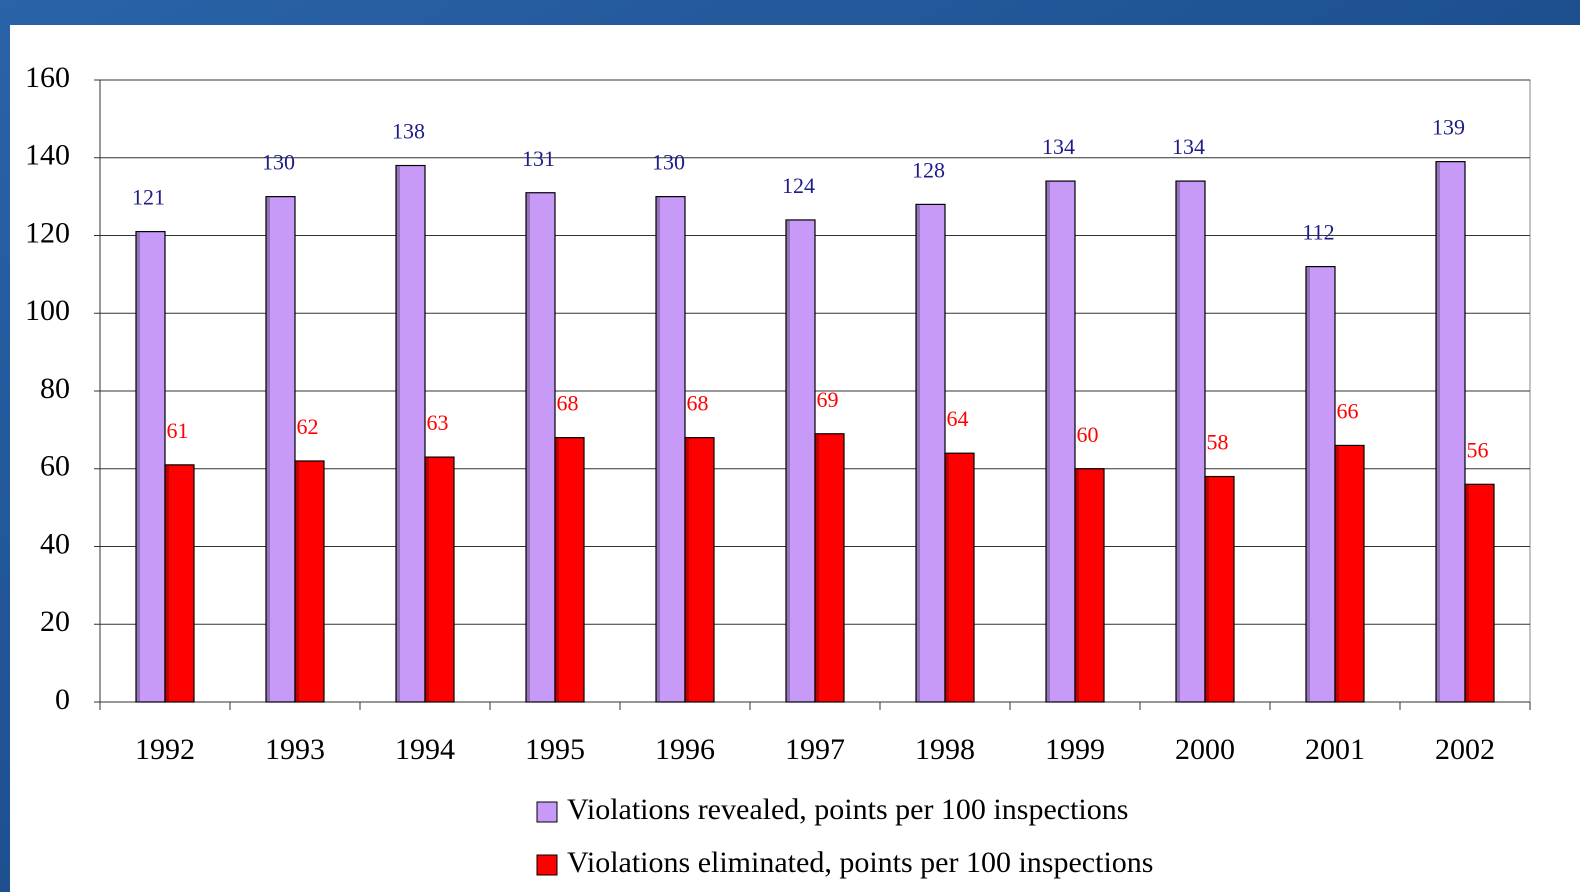  What do you see at coordinates (958, 418) in the screenshot?
I see `data-label: 64` at bounding box center [958, 418].